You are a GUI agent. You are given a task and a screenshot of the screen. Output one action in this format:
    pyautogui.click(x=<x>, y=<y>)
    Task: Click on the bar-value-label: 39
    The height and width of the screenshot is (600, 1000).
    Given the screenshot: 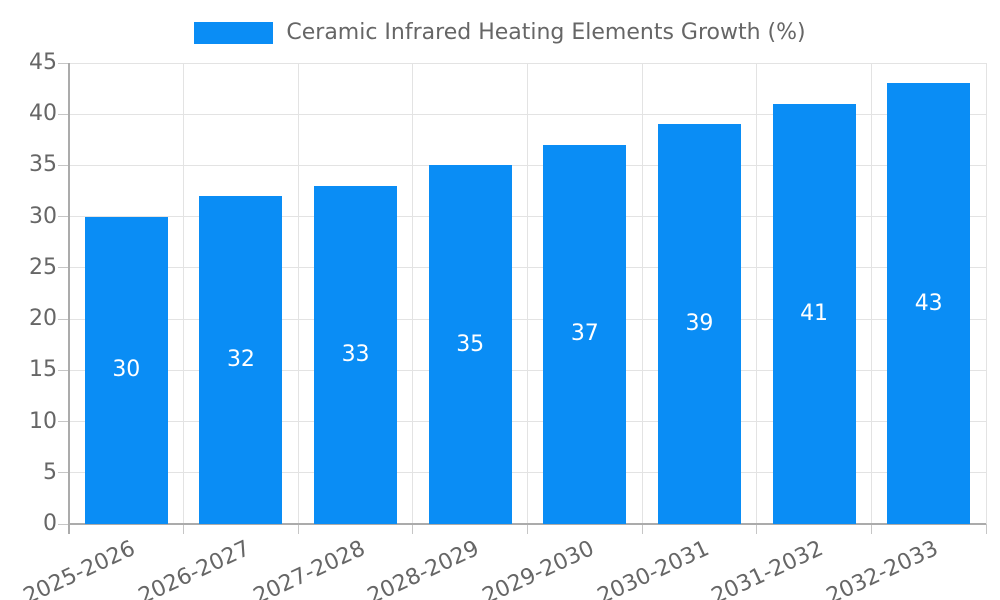 What is the action you would take?
    pyautogui.click(x=699, y=324)
    